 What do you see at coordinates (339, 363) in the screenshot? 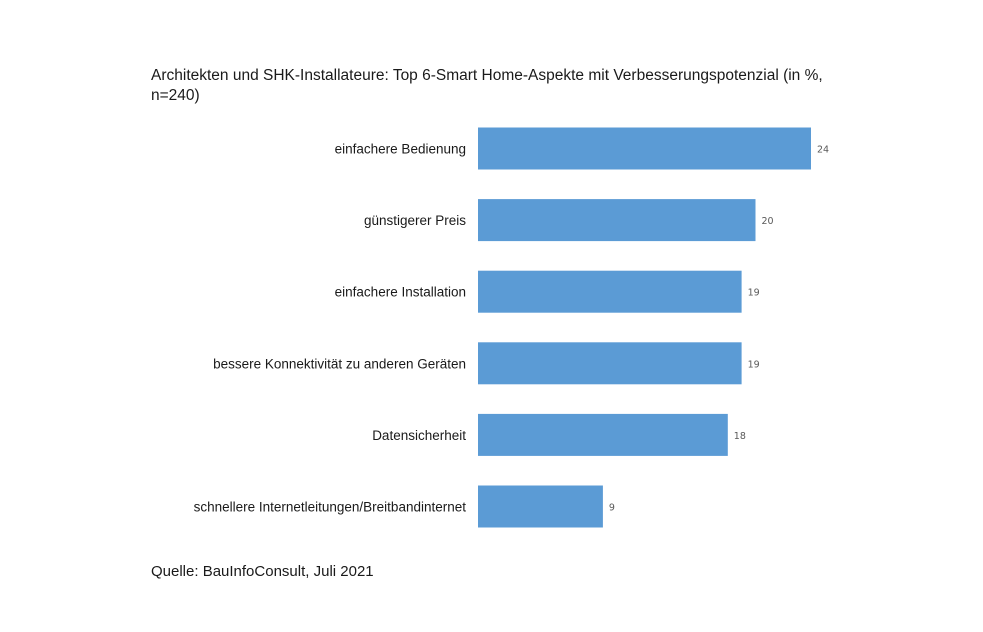
I see `category-label: bessere Konnektivität zu anderen Geräten` at bounding box center [339, 363].